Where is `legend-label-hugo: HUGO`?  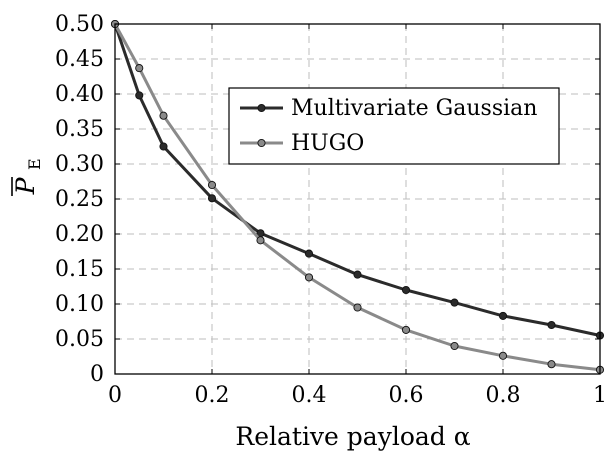
legend-label-hugo: HUGO is located at coordinates (327, 143).